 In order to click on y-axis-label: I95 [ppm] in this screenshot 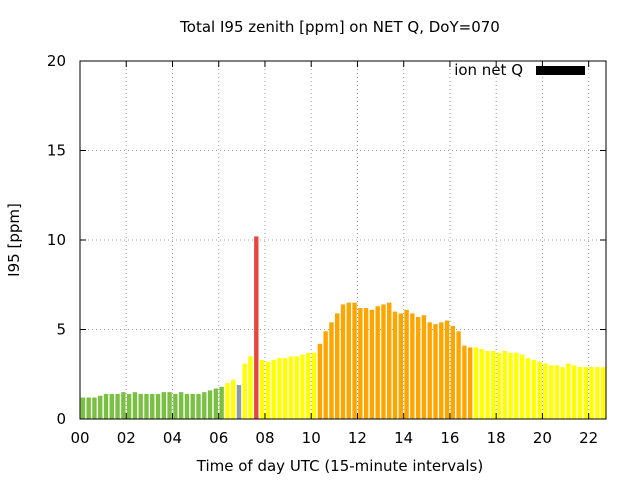, I will do `click(14, 240)`.